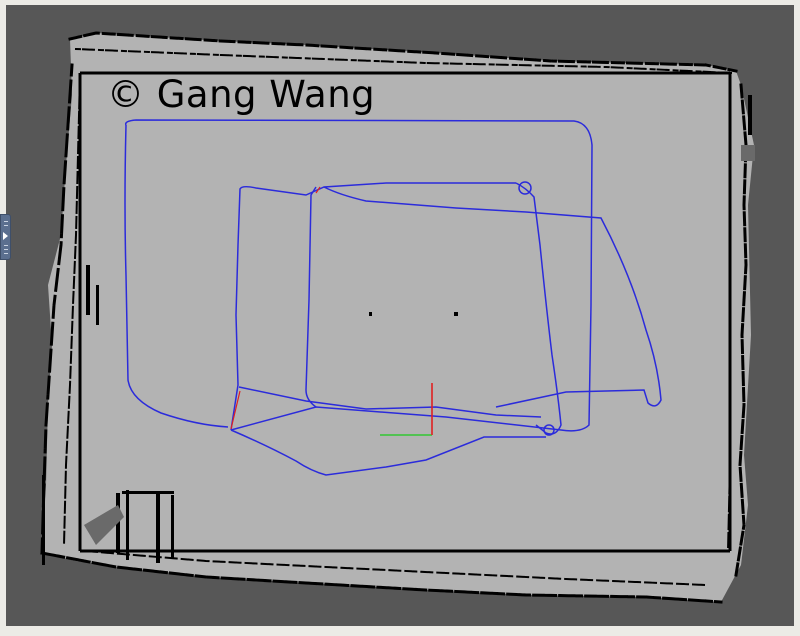 The image size is (800, 636). I want to click on side-panel-toggle, so click(5, 237).